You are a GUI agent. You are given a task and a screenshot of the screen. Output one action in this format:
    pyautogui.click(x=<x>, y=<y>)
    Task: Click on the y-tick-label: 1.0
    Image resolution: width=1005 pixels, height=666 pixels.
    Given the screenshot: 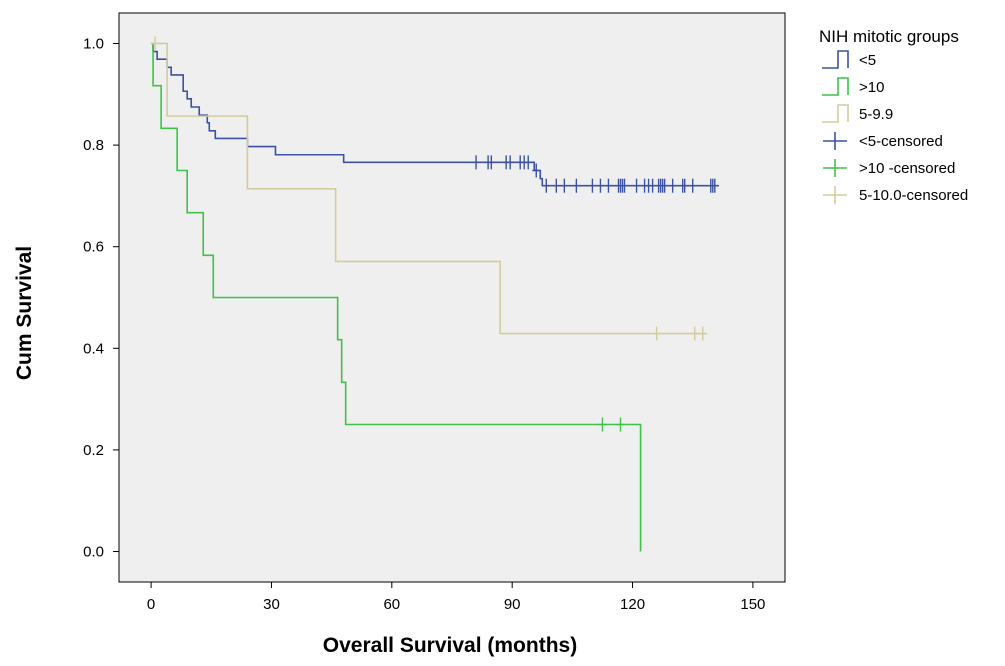 What is the action you would take?
    pyautogui.click(x=93, y=43)
    